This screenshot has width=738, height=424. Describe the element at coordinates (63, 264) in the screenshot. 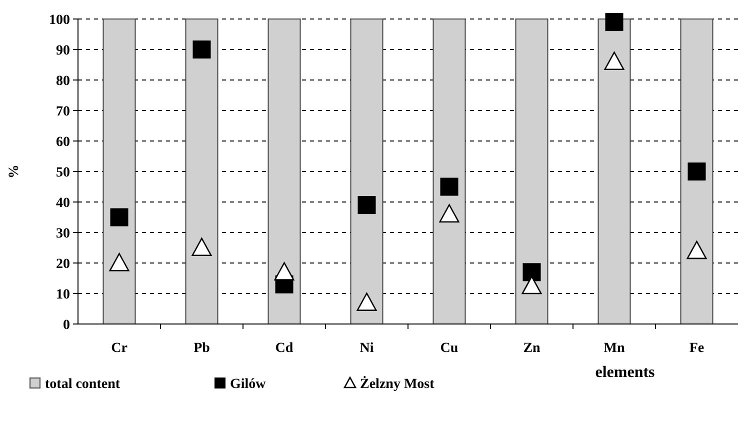

I see `y-tick-label: 20` at that location.